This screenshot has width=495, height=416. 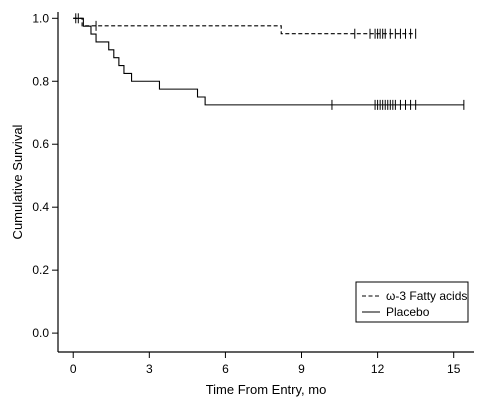 I want to click on y-tick-label-2: 0.4, so click(x=40, y=207).